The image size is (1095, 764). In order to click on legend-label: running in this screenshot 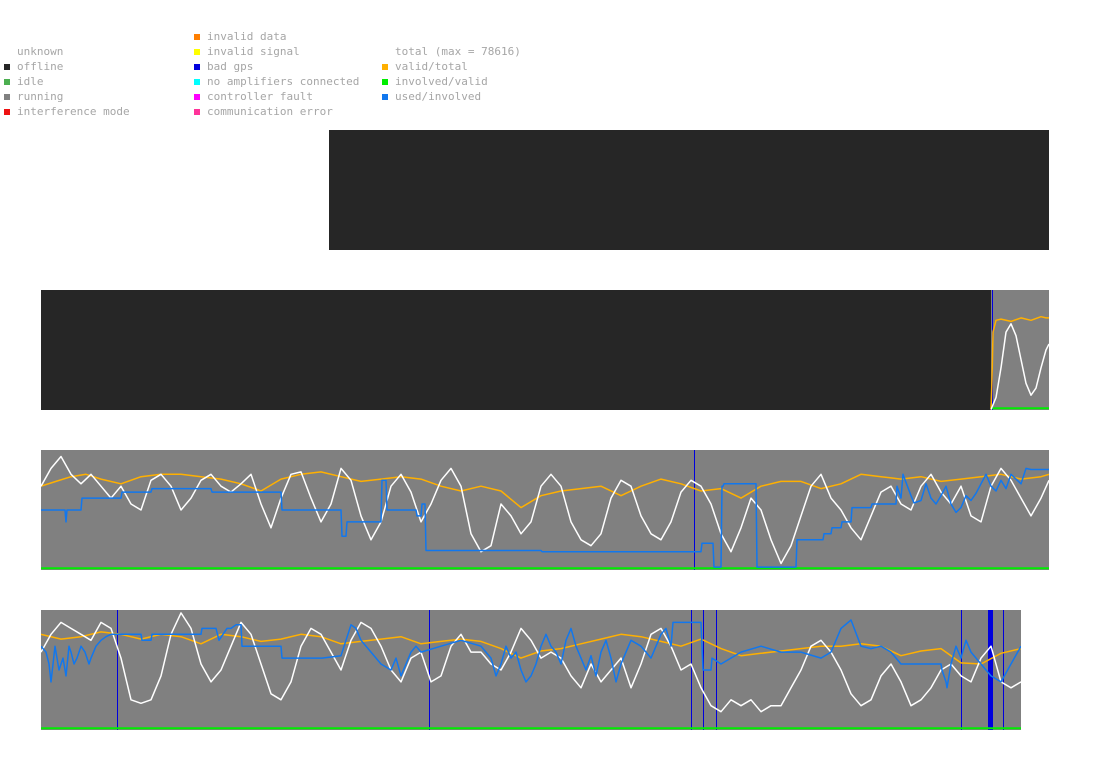, I will do `click(40, 96)`.